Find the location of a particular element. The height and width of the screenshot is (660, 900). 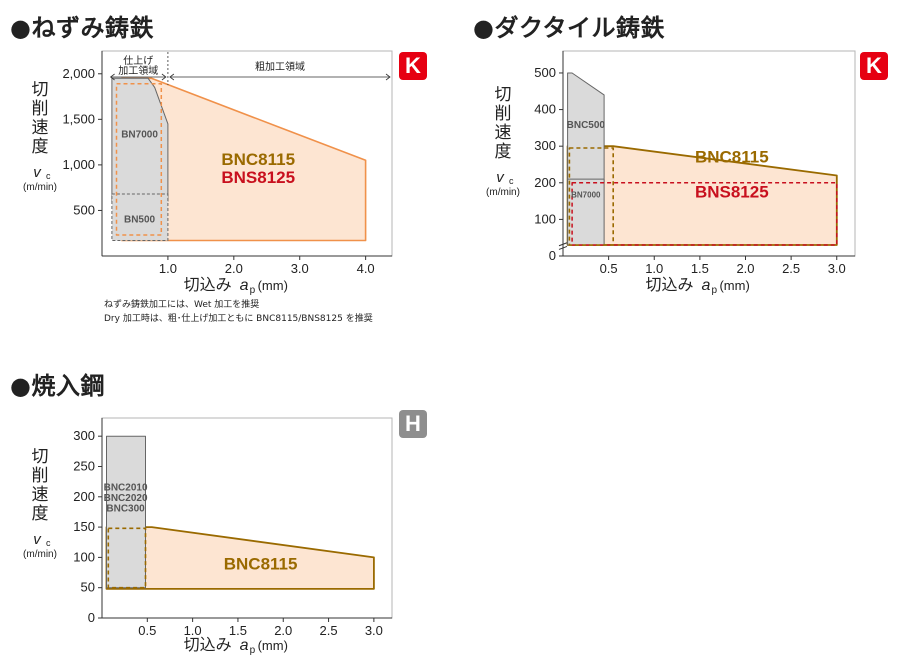

region-bns8125 is located at coordinates (704, 214).